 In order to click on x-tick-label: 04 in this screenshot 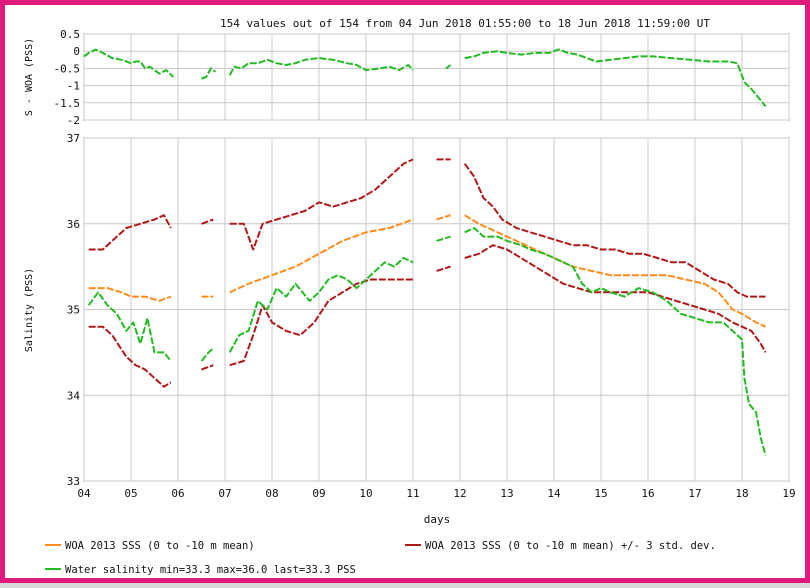, I will do `click(84, 493)`.